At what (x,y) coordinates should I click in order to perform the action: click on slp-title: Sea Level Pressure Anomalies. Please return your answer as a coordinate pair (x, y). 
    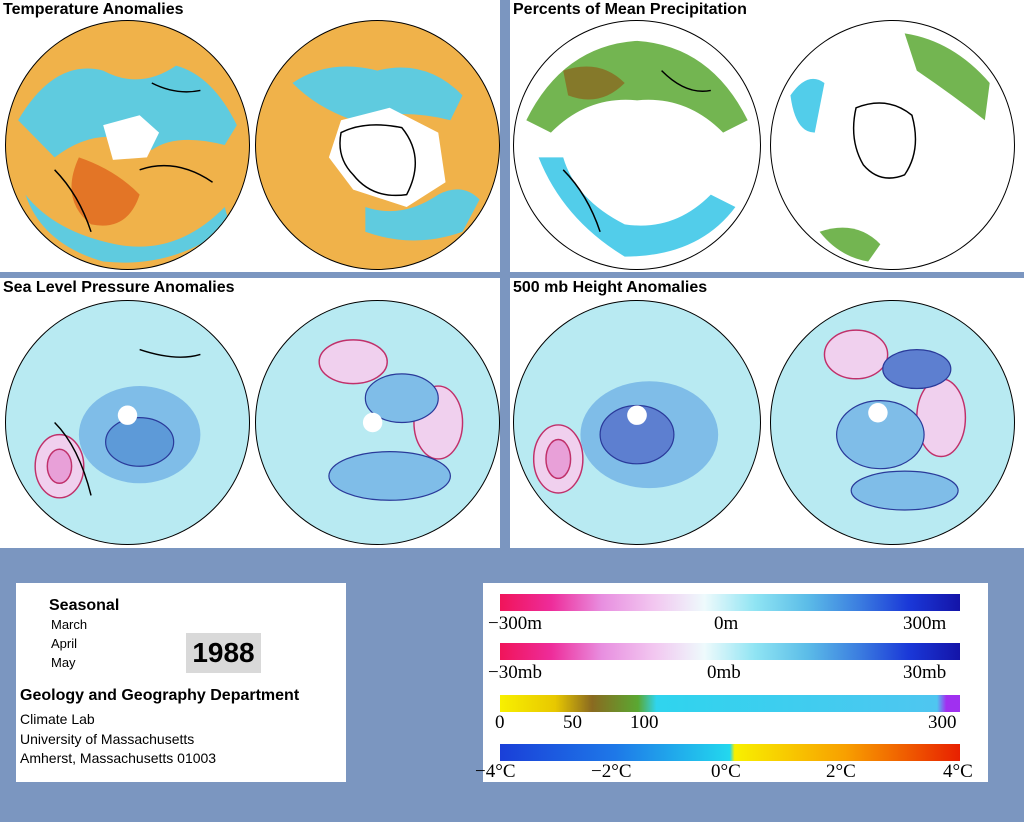
    Looking at the image, I should click on (119, 288).